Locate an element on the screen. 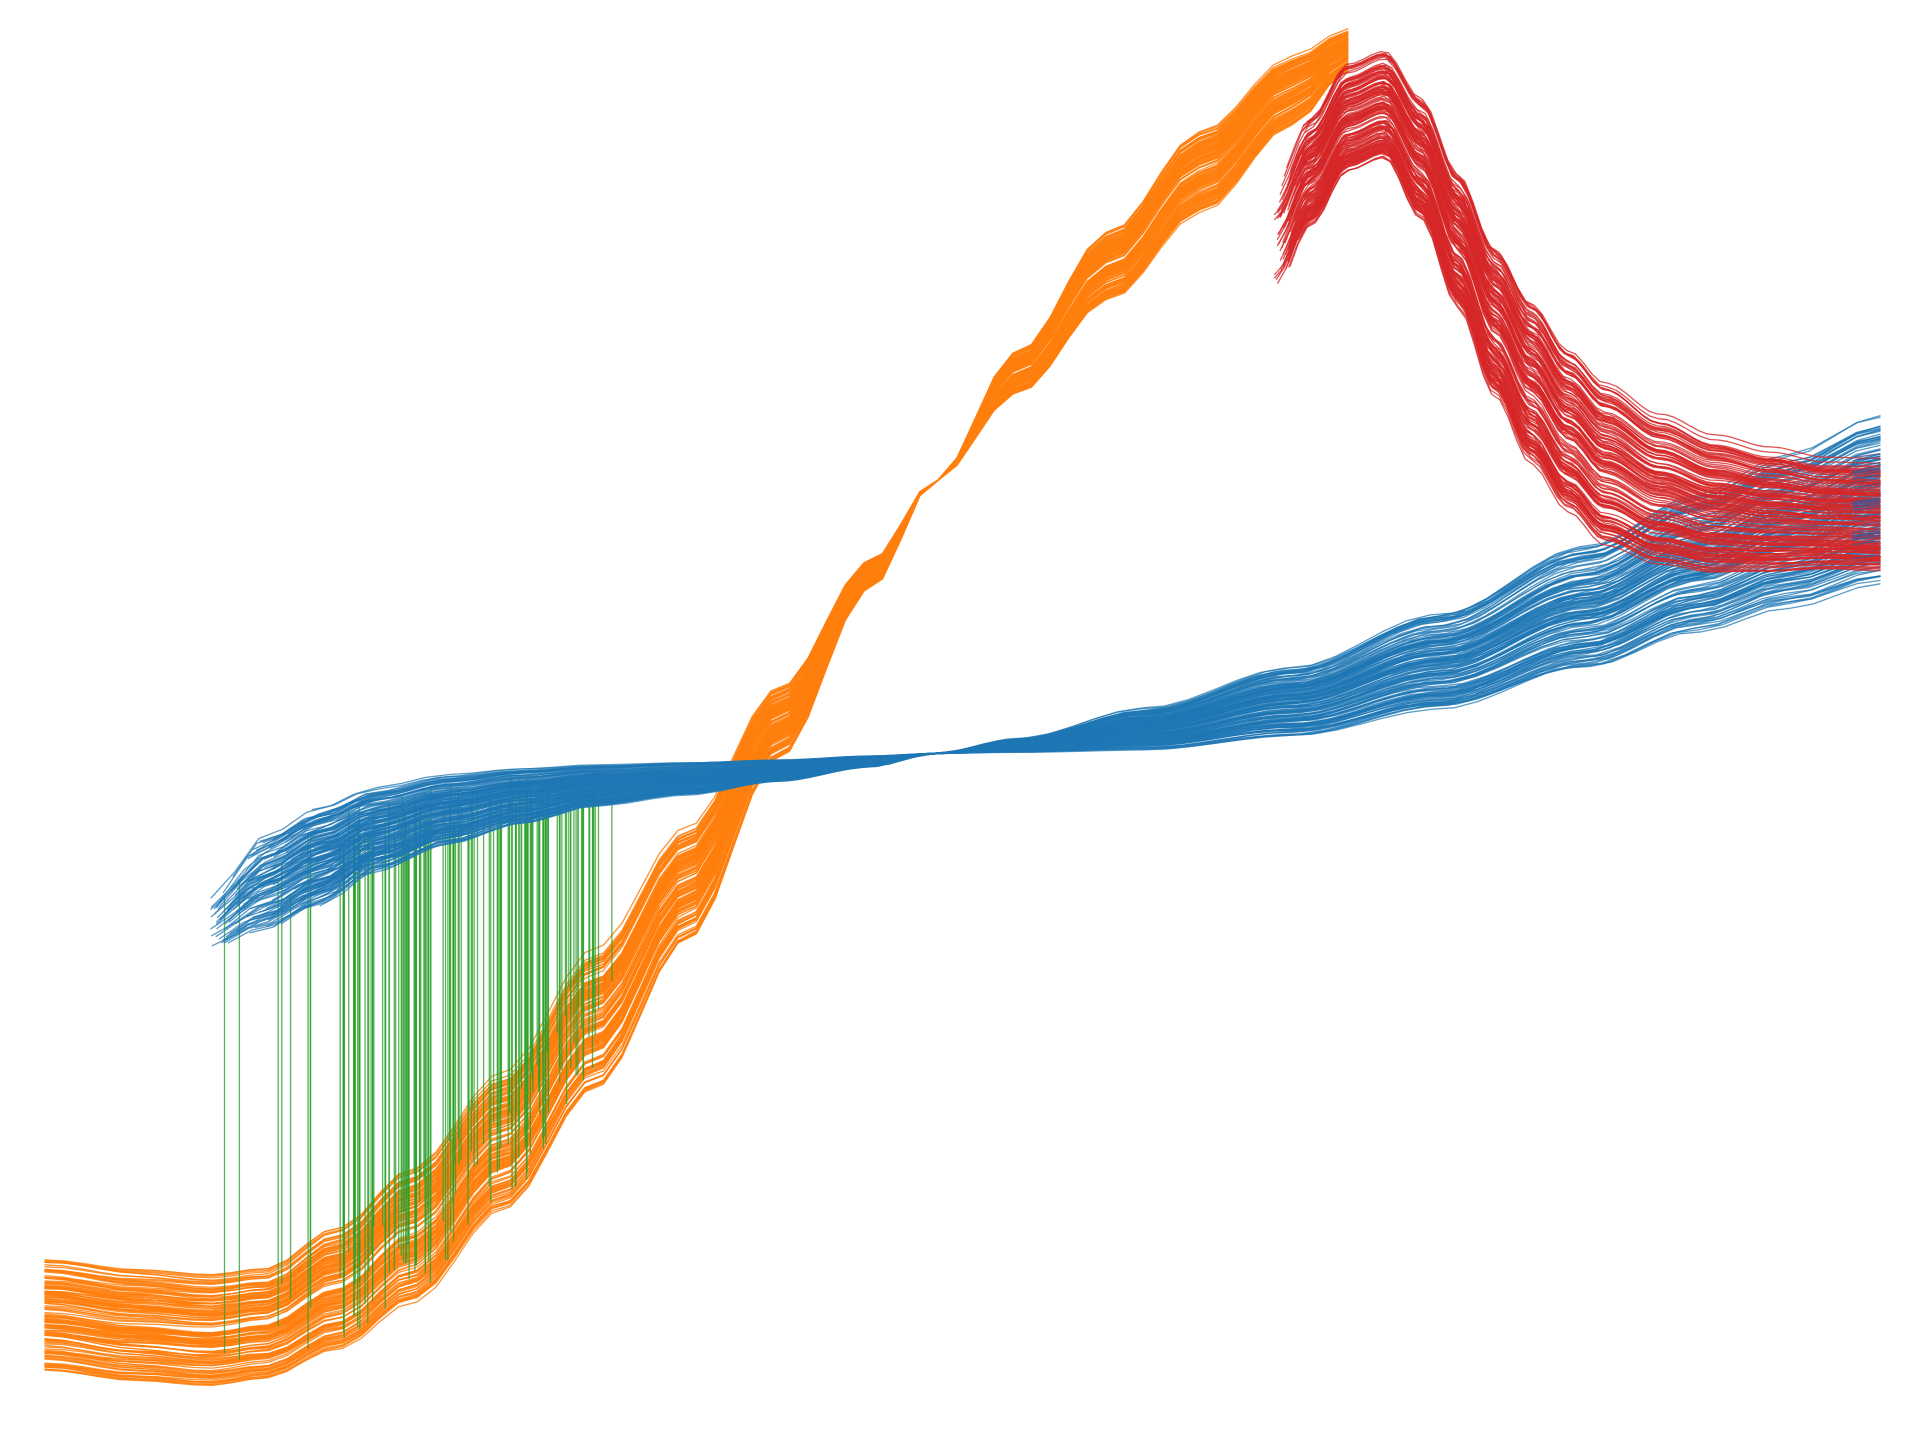 Image resolution: width=1920 pixels, height=1440 pixels. red-trace-bundle is located at coordinates (1578, 312).